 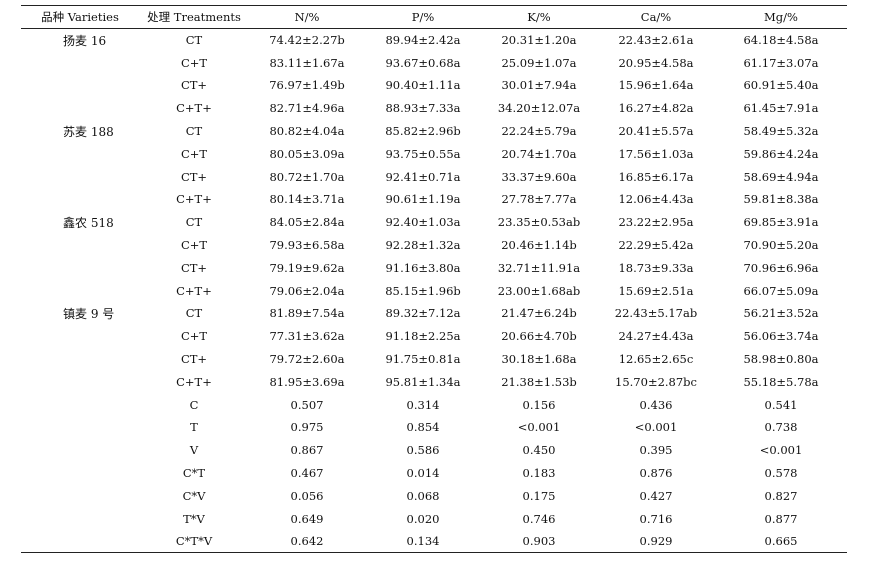 What do you see at coordinates (656, 404) in the screenshot?
I see `ca-cell: 0.436` at bounding box center [656, 404].